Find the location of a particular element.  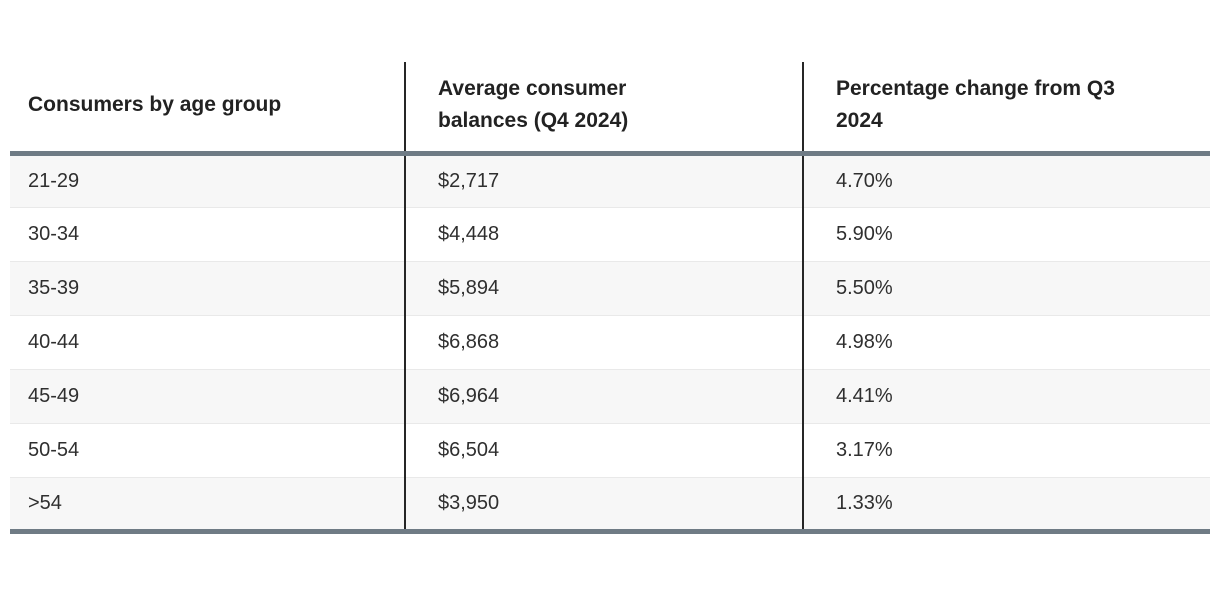

table-row: 40-44 $6,868 4.98% is located at coordinates (610, 342).